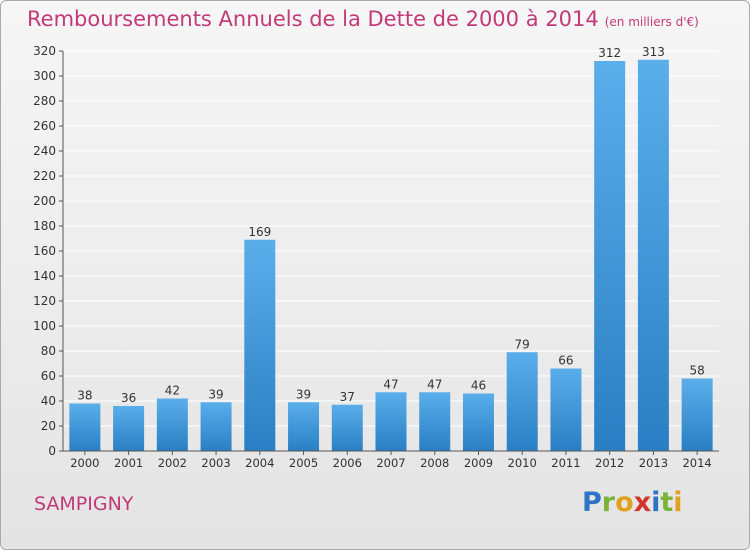 This screenshot has height=550, width=750. Describe the element at coordinates (44, 201) in the screenshot. I see `y-tick-label: 200` at that location.